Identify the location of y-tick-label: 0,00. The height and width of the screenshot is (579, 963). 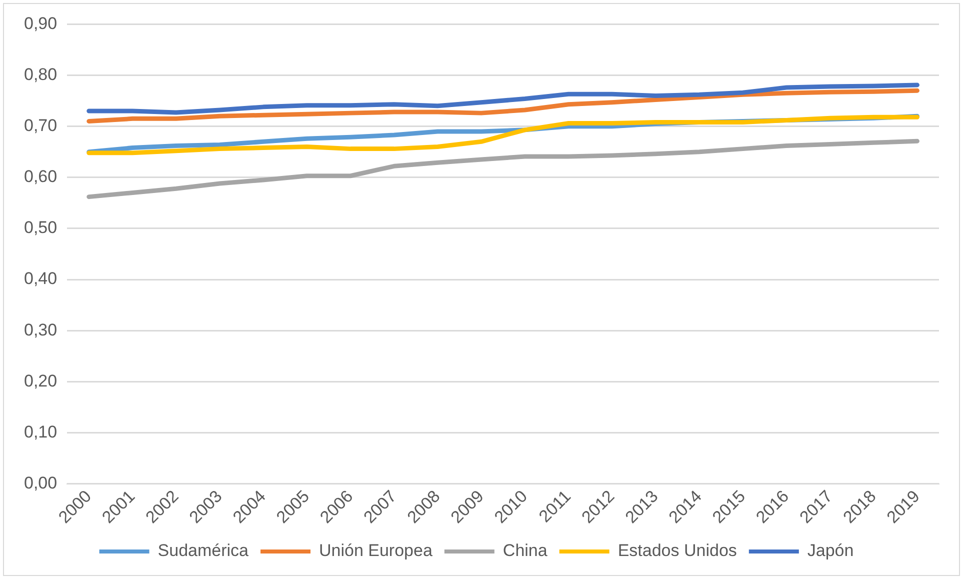
(41, 483).